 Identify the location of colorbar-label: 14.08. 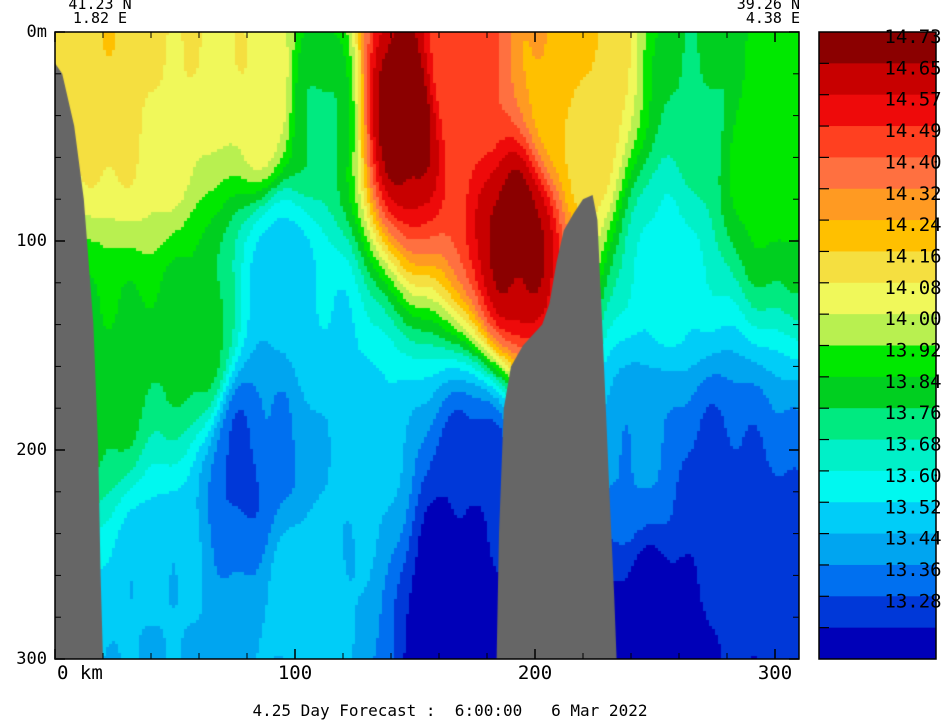
(912, 288).